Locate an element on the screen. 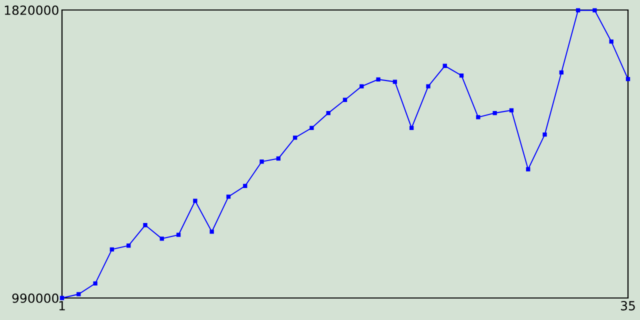 Image resolution: width=640 pixels, height=320 pixels. y-tick-label: 990000 is located at coordinates (35, 298).